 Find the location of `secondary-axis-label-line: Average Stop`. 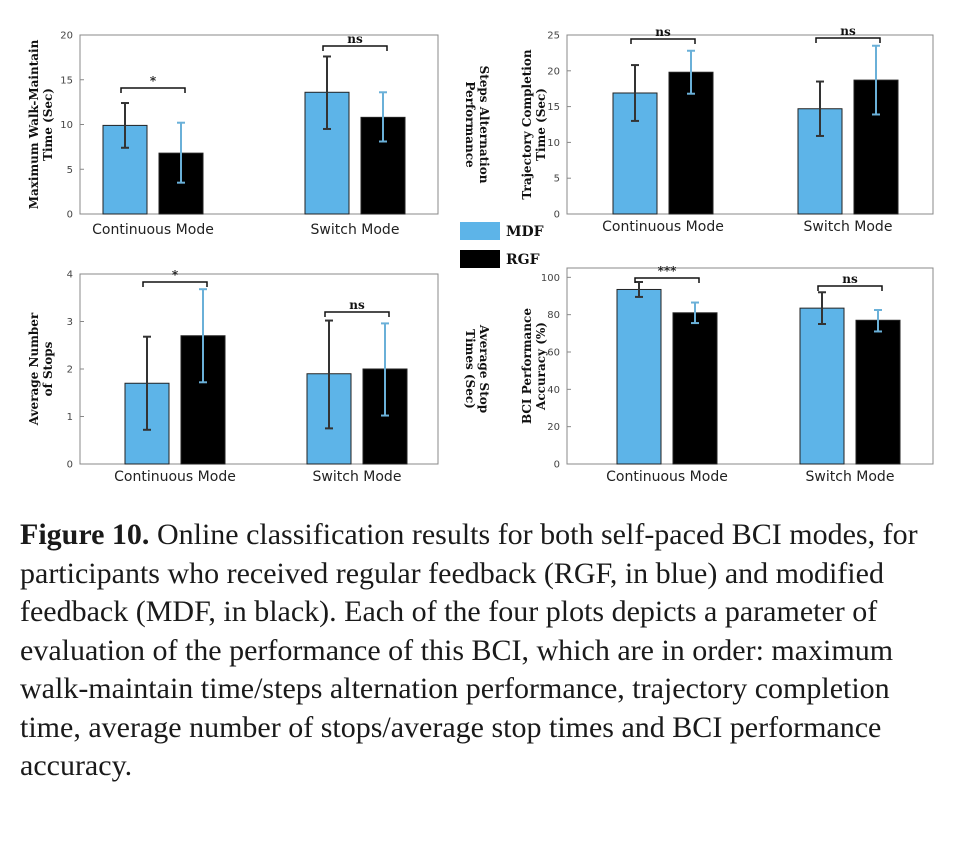

secondary-axis-label-line: Average Stop is located at coordinates (484, 368).